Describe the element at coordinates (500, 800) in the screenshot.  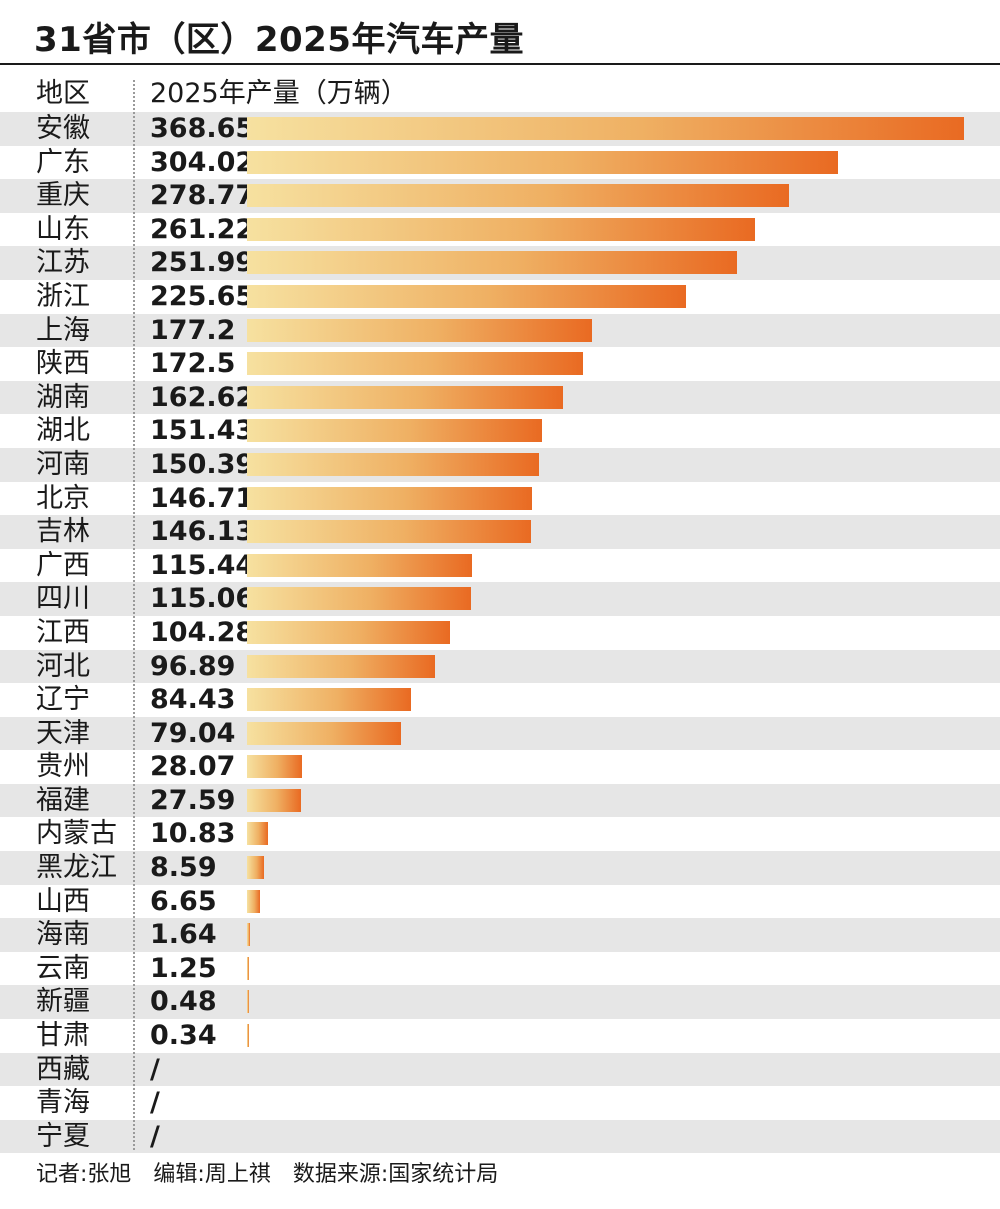
I see `table-row: 福建 27.59` at that location.